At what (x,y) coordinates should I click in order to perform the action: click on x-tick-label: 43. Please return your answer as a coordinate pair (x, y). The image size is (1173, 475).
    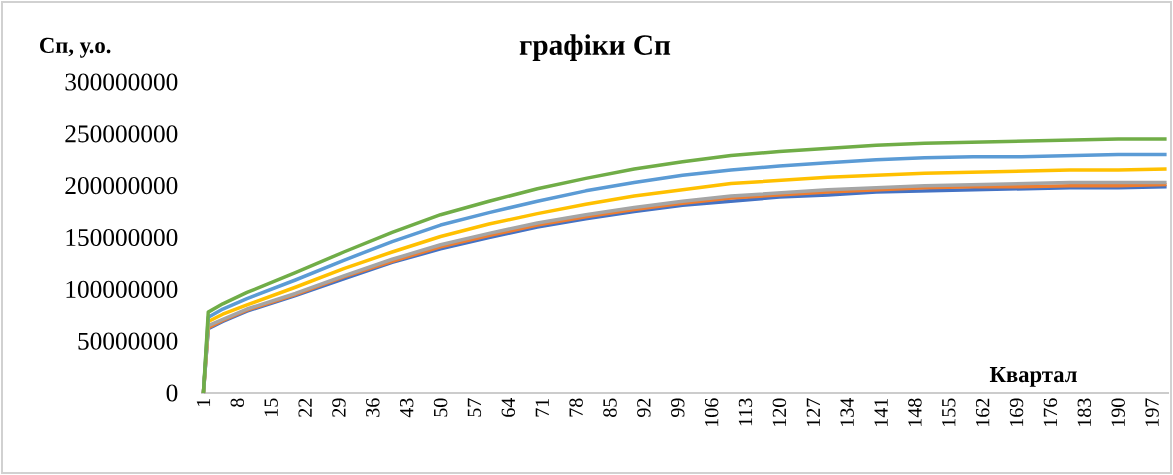
    Looking at the image, I should click on (406, 408).